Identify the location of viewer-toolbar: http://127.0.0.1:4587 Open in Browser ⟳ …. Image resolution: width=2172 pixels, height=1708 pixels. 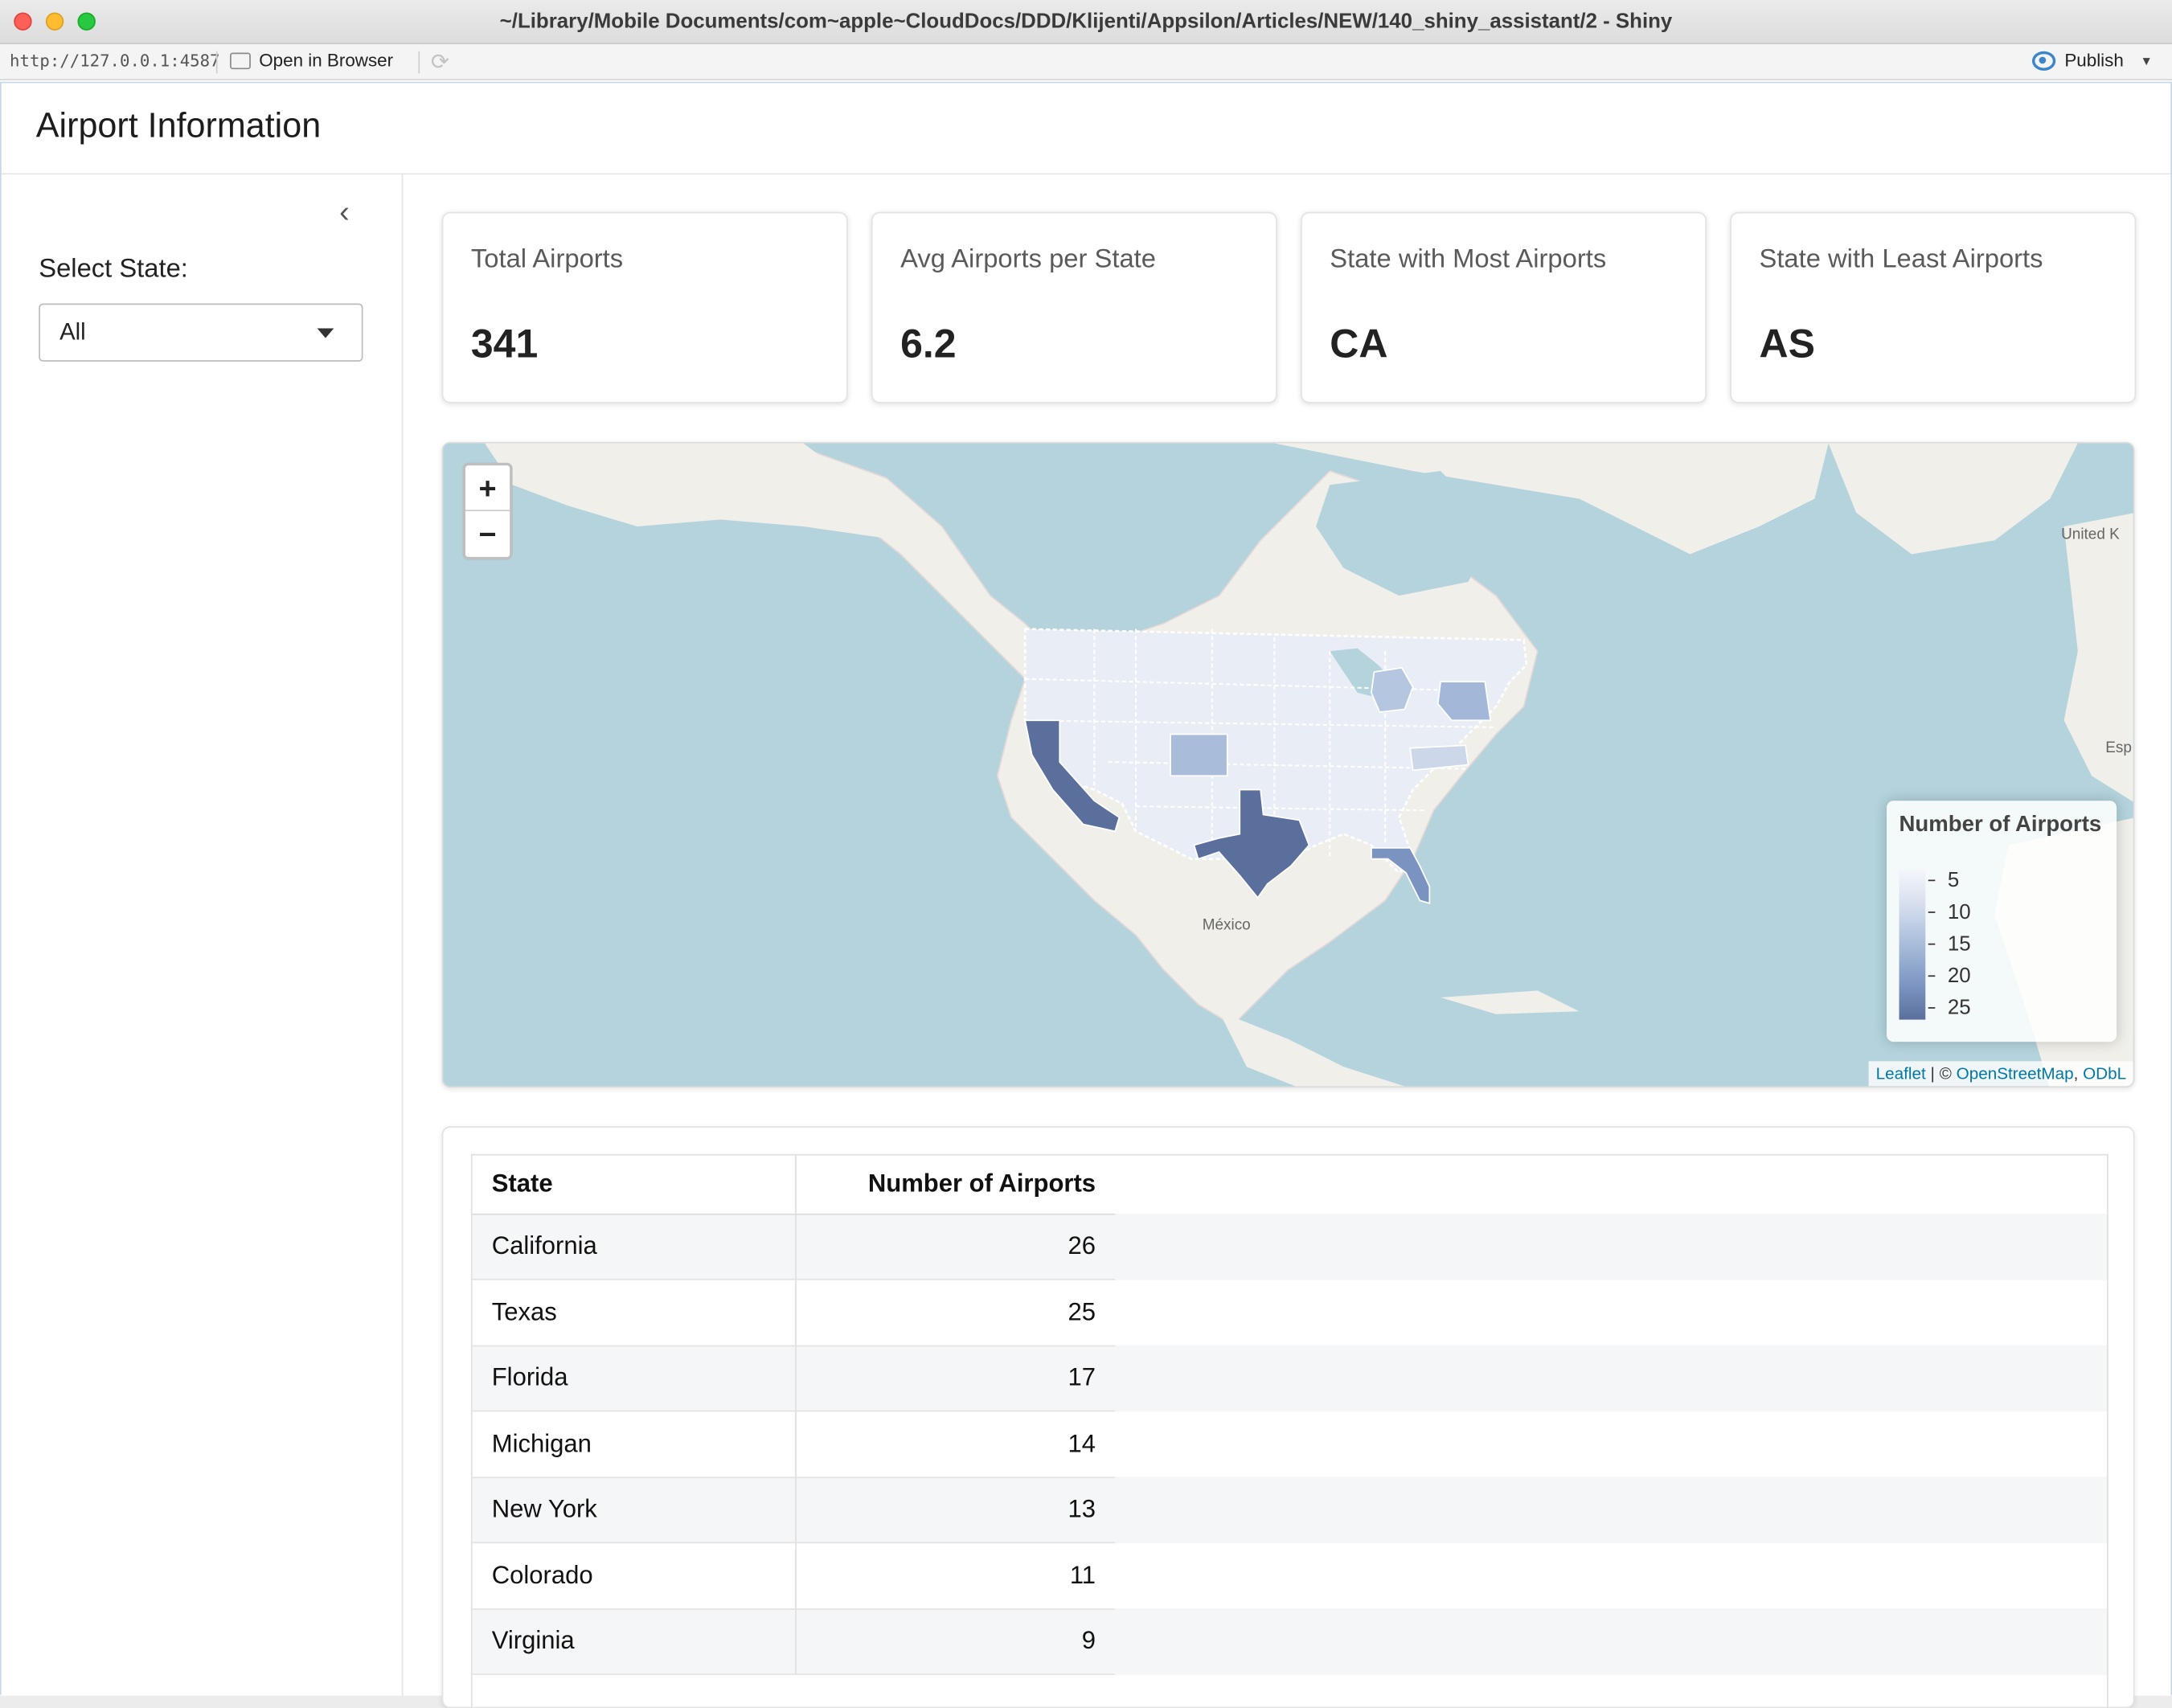
(1086, 62).